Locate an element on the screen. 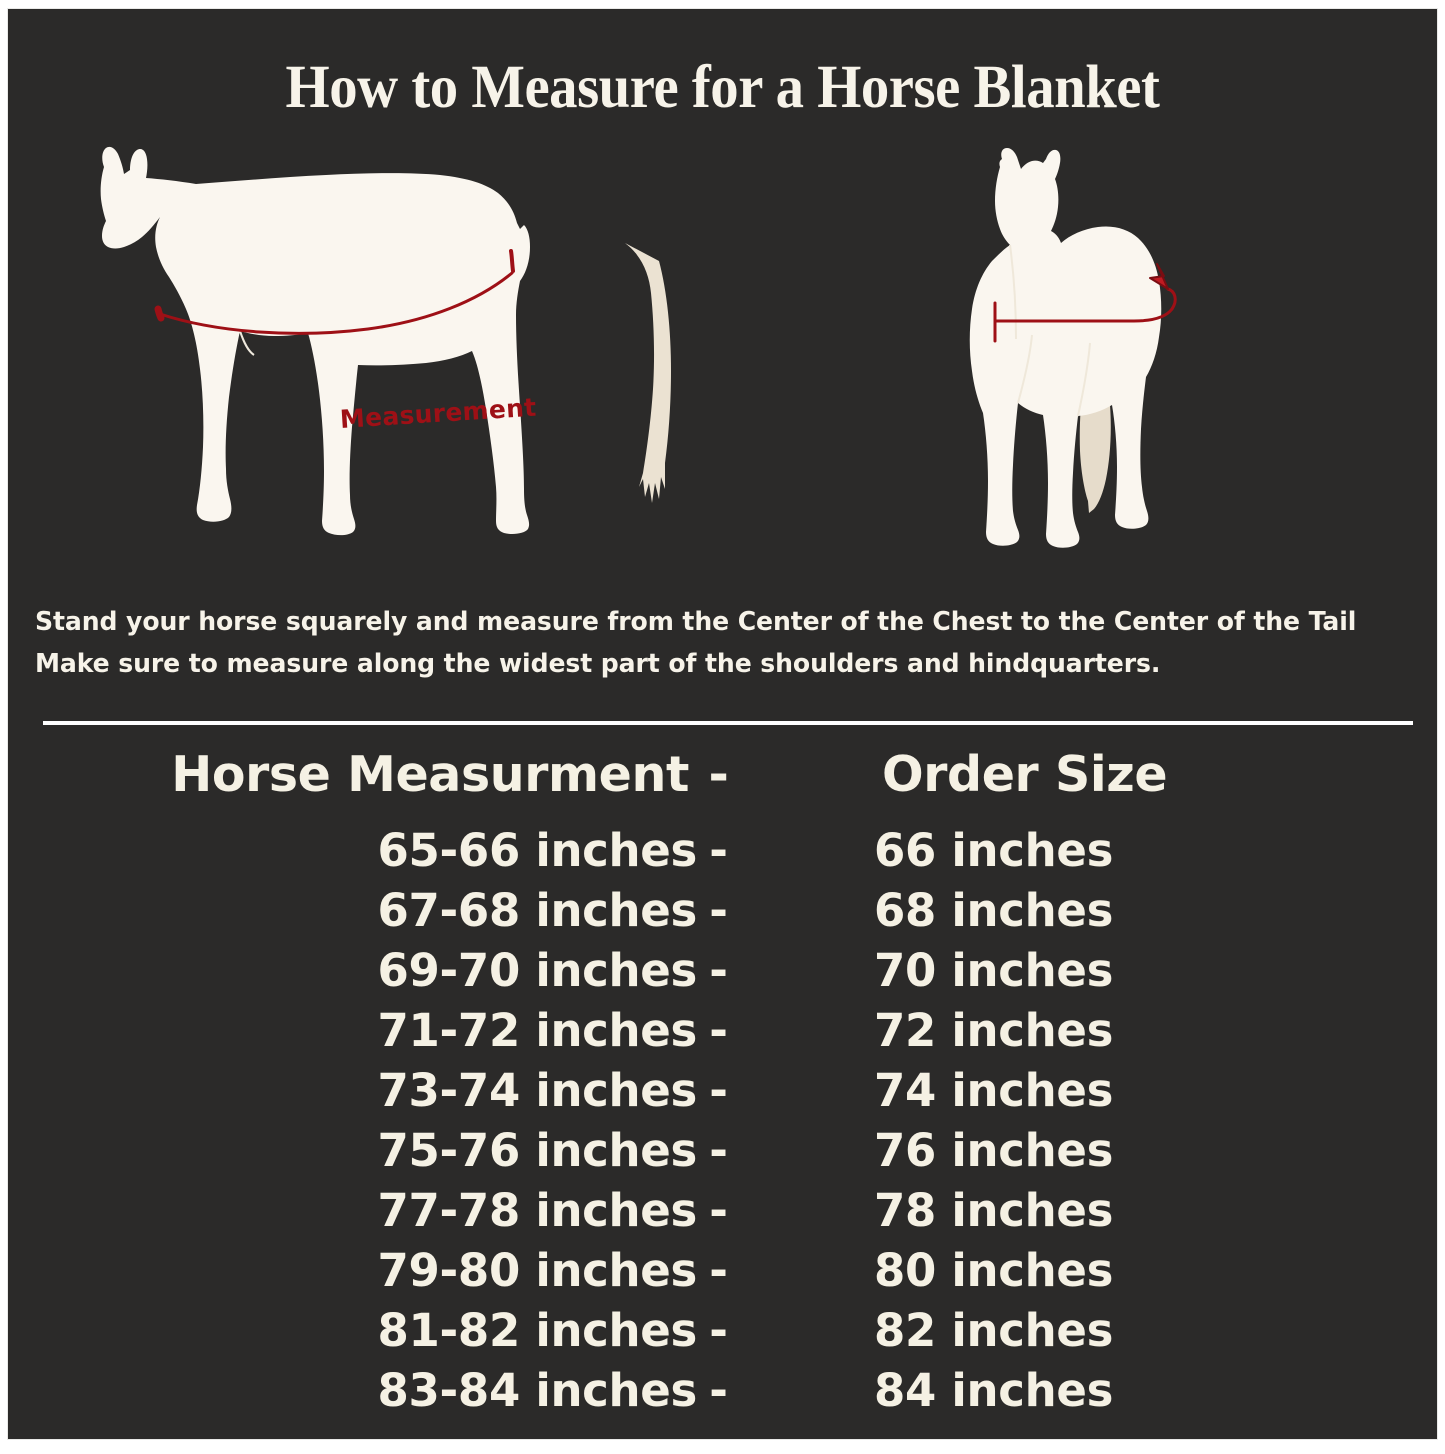  table-row: 69-70 inches - 70 inches is located at coordinates (722, 971).